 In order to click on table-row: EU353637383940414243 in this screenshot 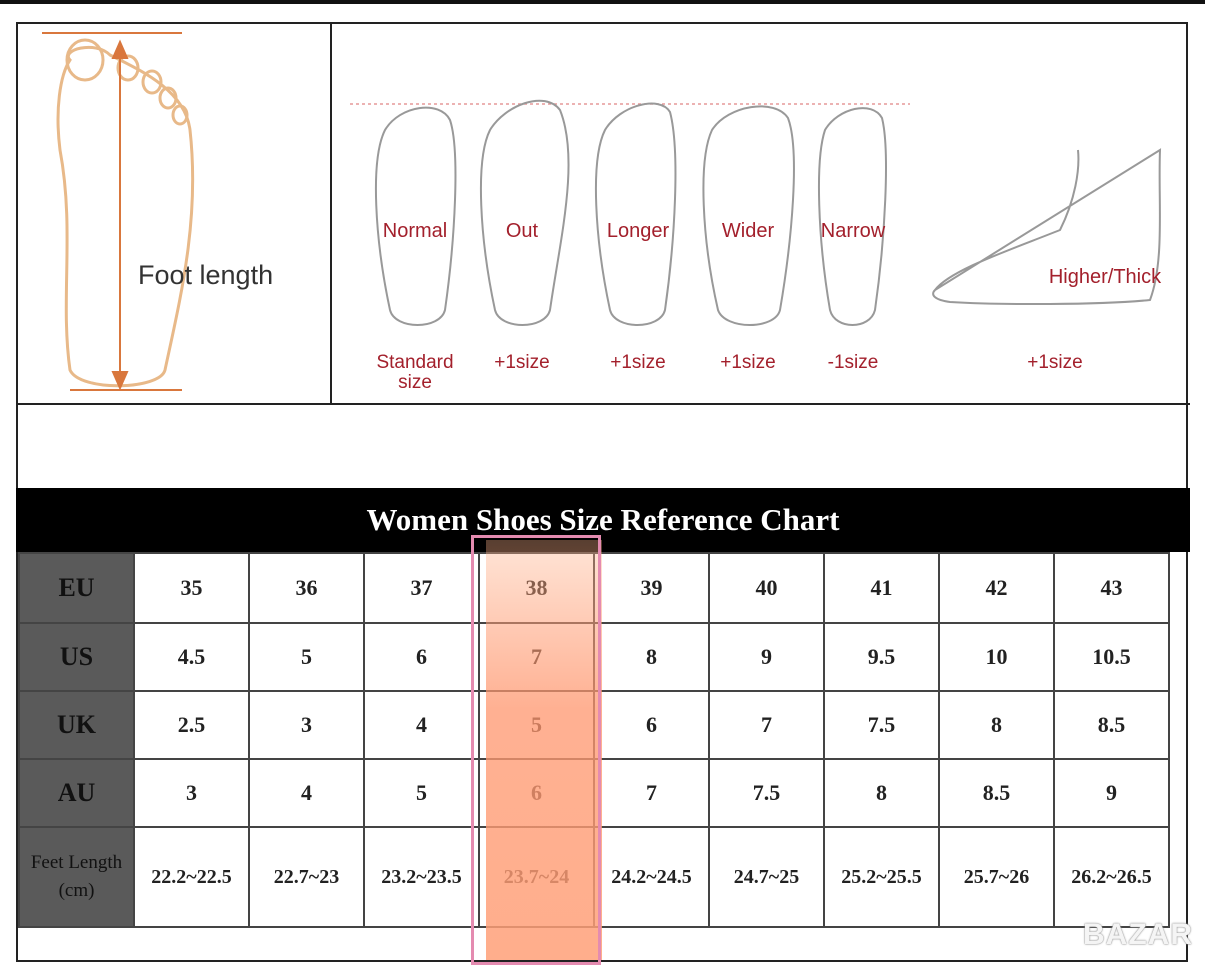, I will do `click(594, 588)`.